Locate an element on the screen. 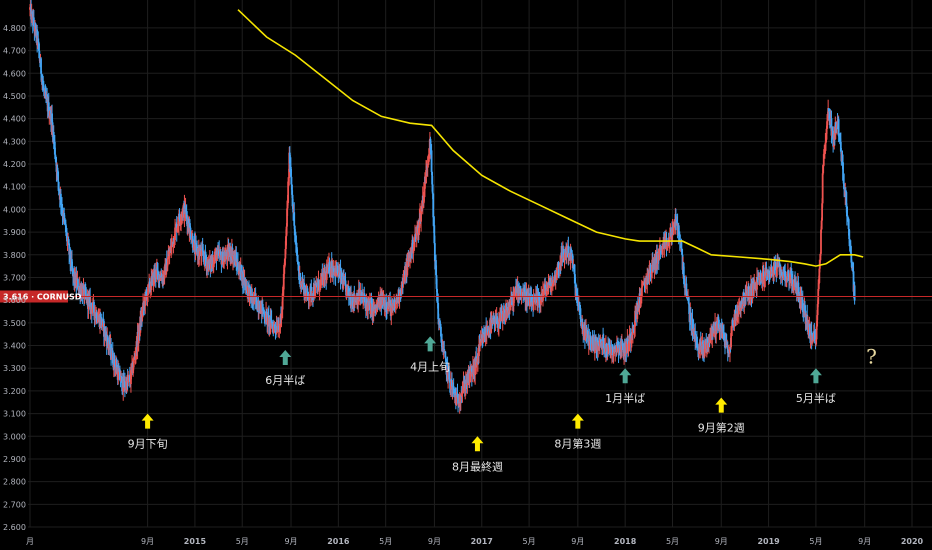 The image size is (932, 550). y-tick-label: 3.700 is located at coordinates (14, 277).